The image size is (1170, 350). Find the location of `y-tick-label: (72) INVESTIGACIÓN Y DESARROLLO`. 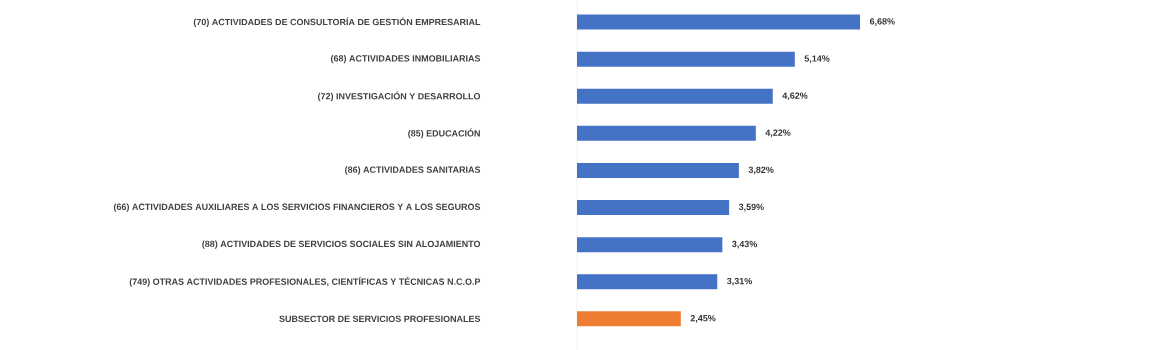

y-tick-label: (72) INVESTIGACIÓN Y DESARROLLO is located at coordinates (399, 96).